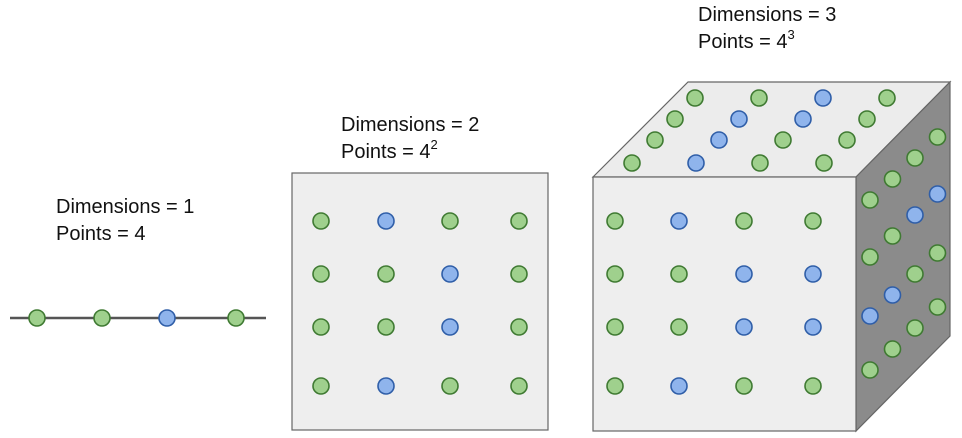  I want to click on two-d-dimensions-label: Dimensions = 2, so click(410, 125).